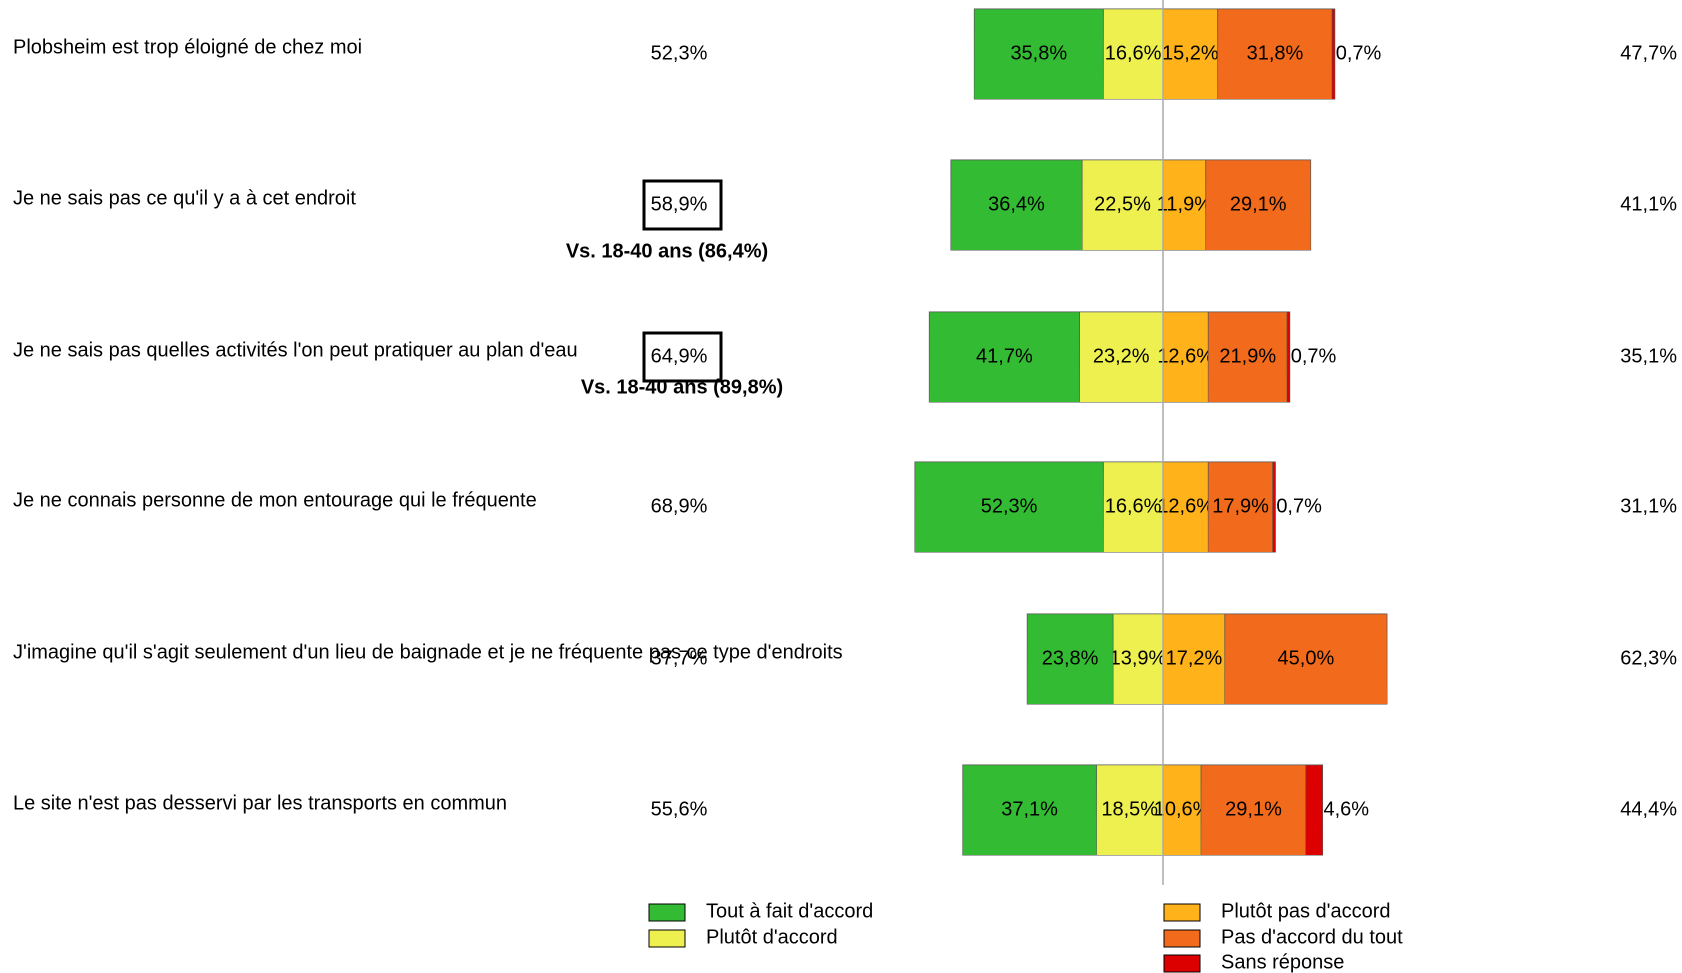 The height and width of the screenshot is (973, 1682). Describe the element at coordinates (1004, 356) in the screenshot. I see `value-label: 41,7%` at that location.